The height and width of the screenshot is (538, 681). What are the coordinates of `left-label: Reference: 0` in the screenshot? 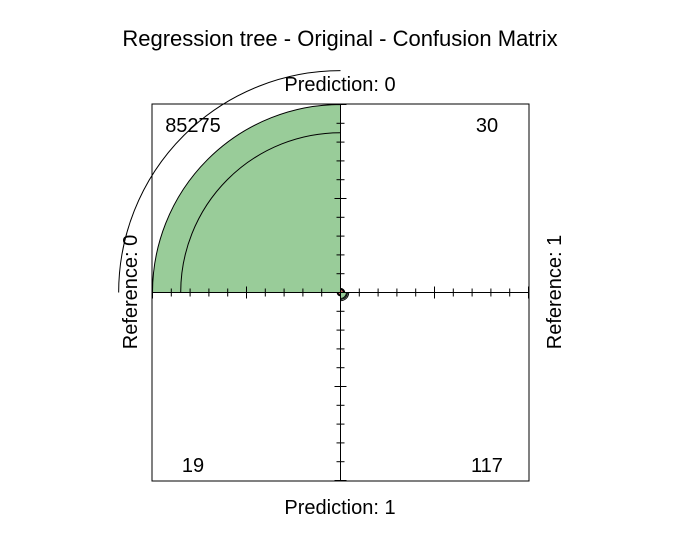 It's located at (131, 292).